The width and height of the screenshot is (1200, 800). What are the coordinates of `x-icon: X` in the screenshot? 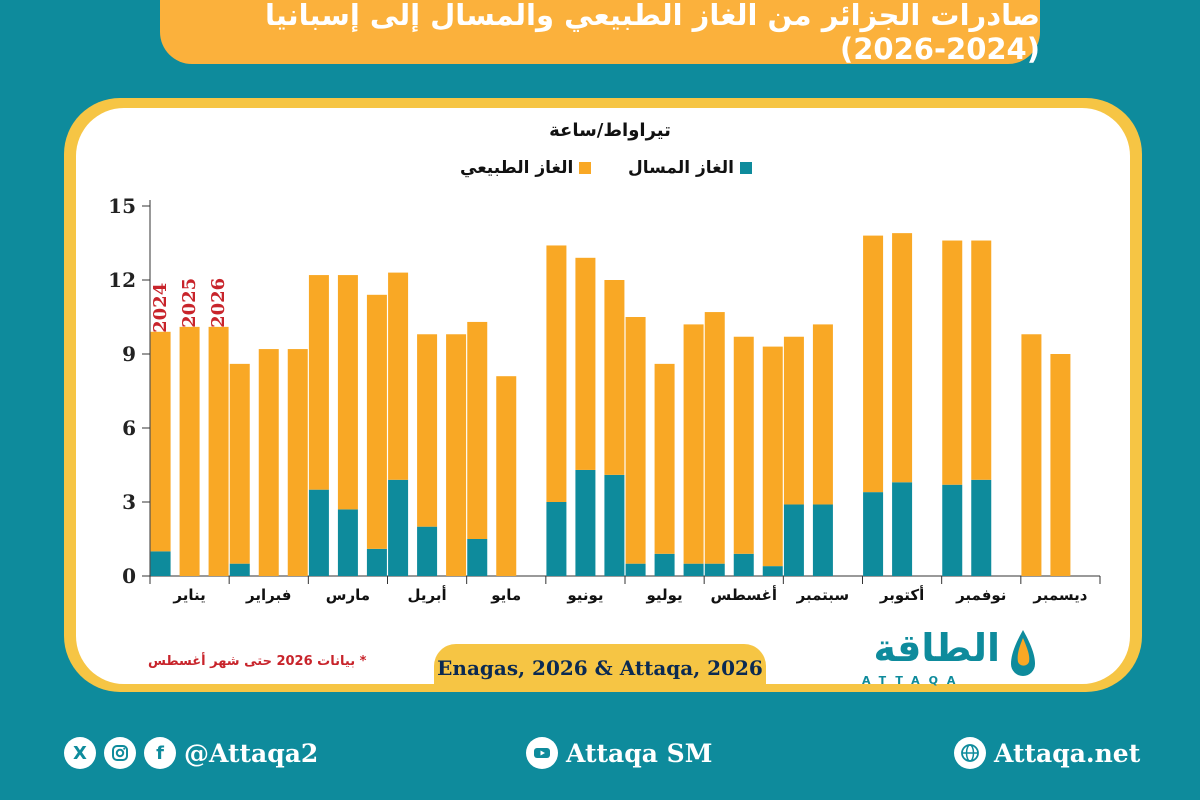 It's located at (80, 753).